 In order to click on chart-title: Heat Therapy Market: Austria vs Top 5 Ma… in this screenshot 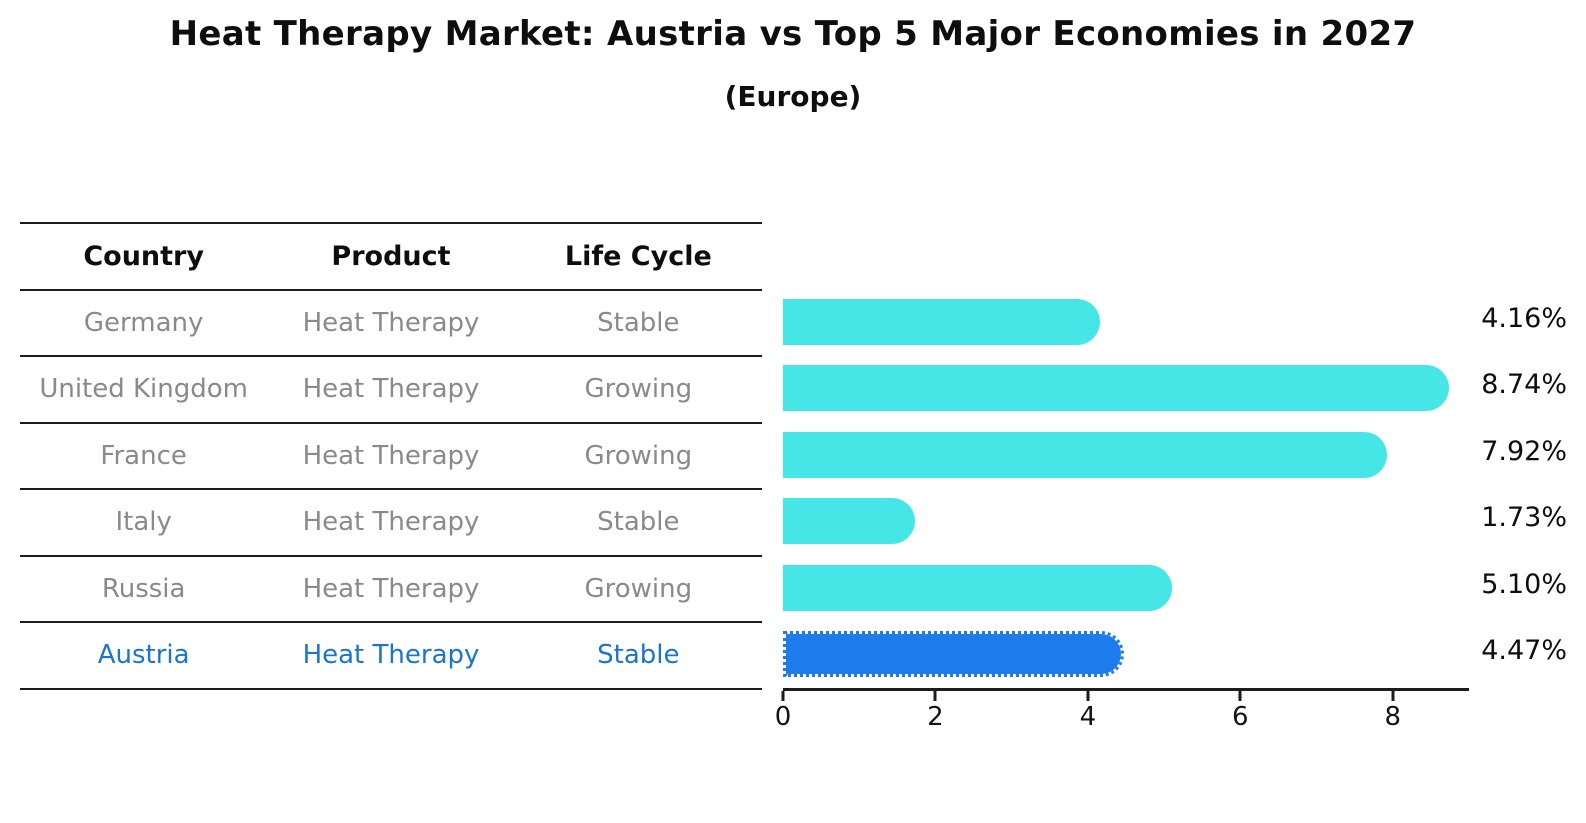, I will do `click(793, 34)`.